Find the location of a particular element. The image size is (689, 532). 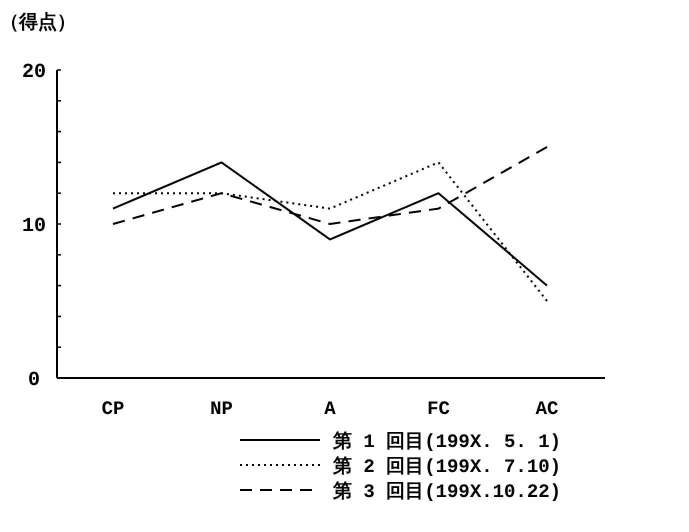

y-tick-label: 20 is located at coordinates (34, 72).